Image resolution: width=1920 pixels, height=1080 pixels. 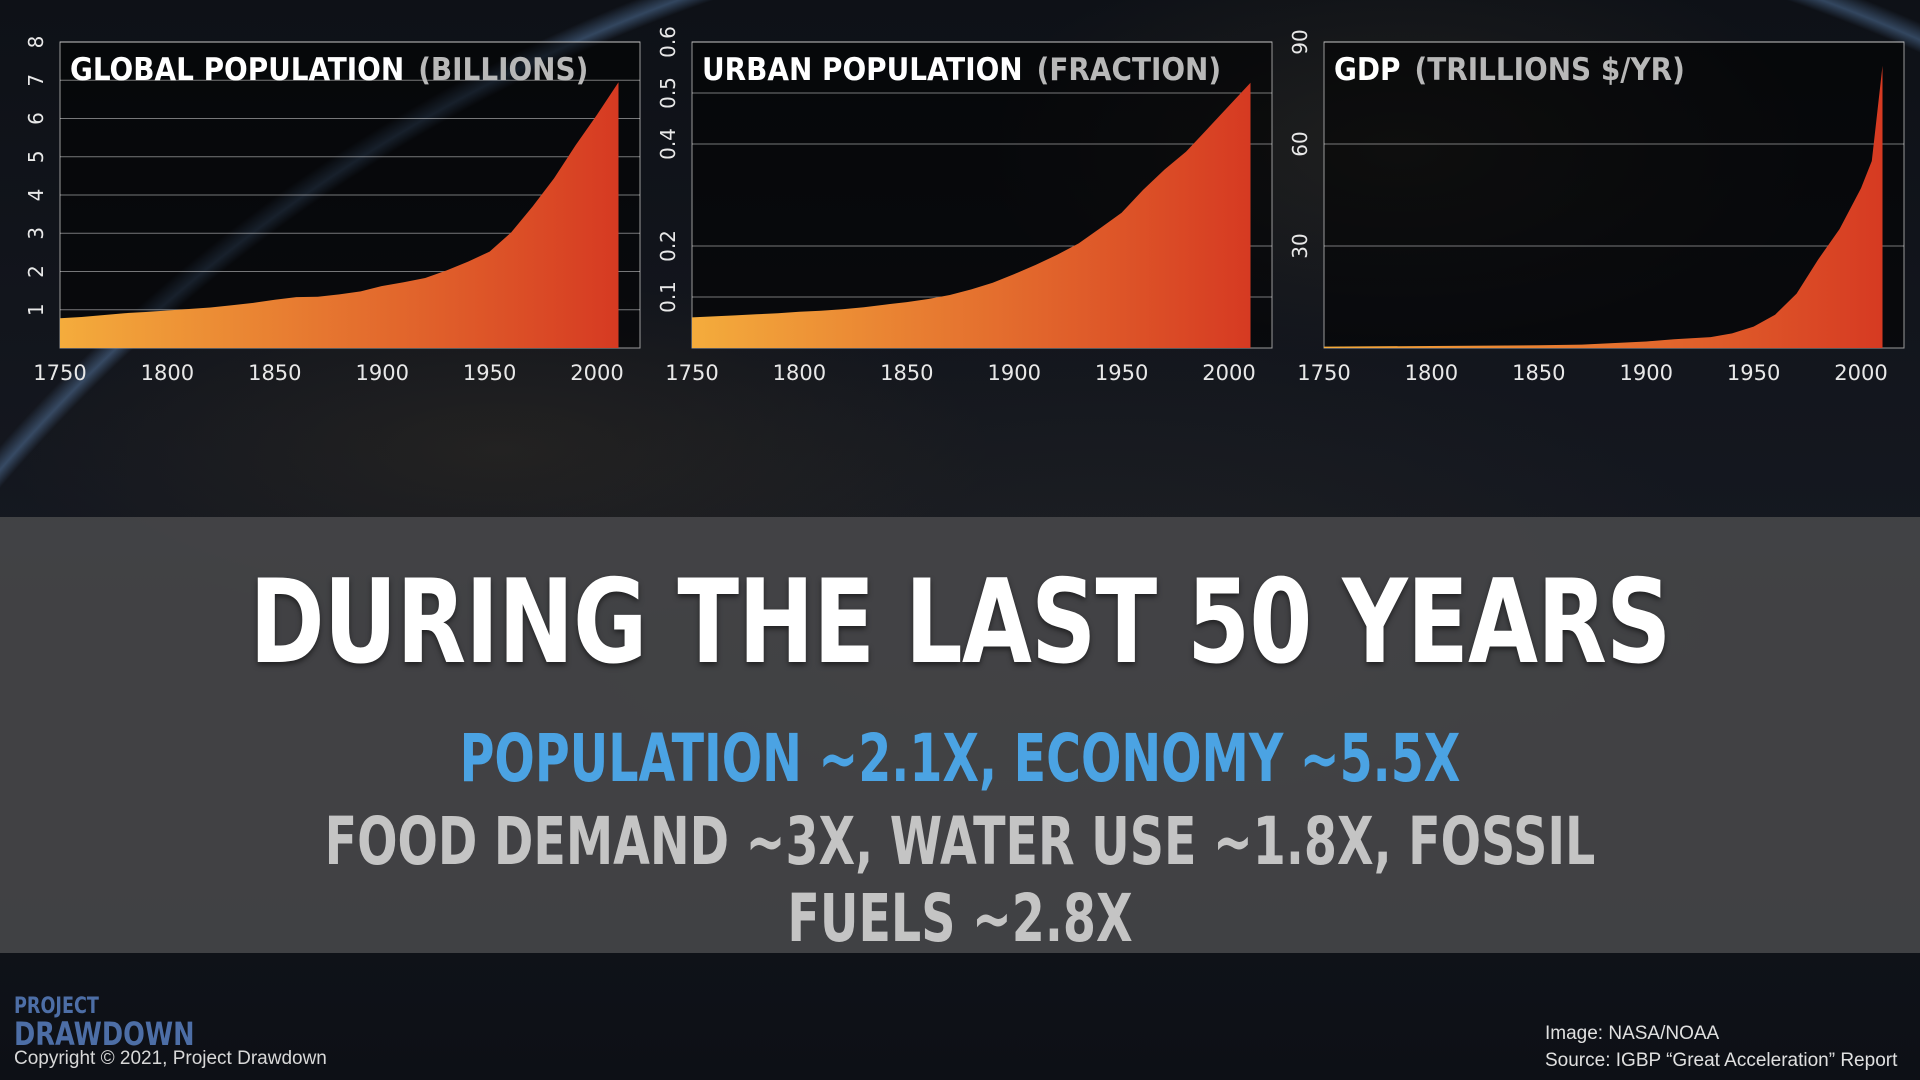 I want to click on global-population-ytick: 1, so click(x=36, y=309).